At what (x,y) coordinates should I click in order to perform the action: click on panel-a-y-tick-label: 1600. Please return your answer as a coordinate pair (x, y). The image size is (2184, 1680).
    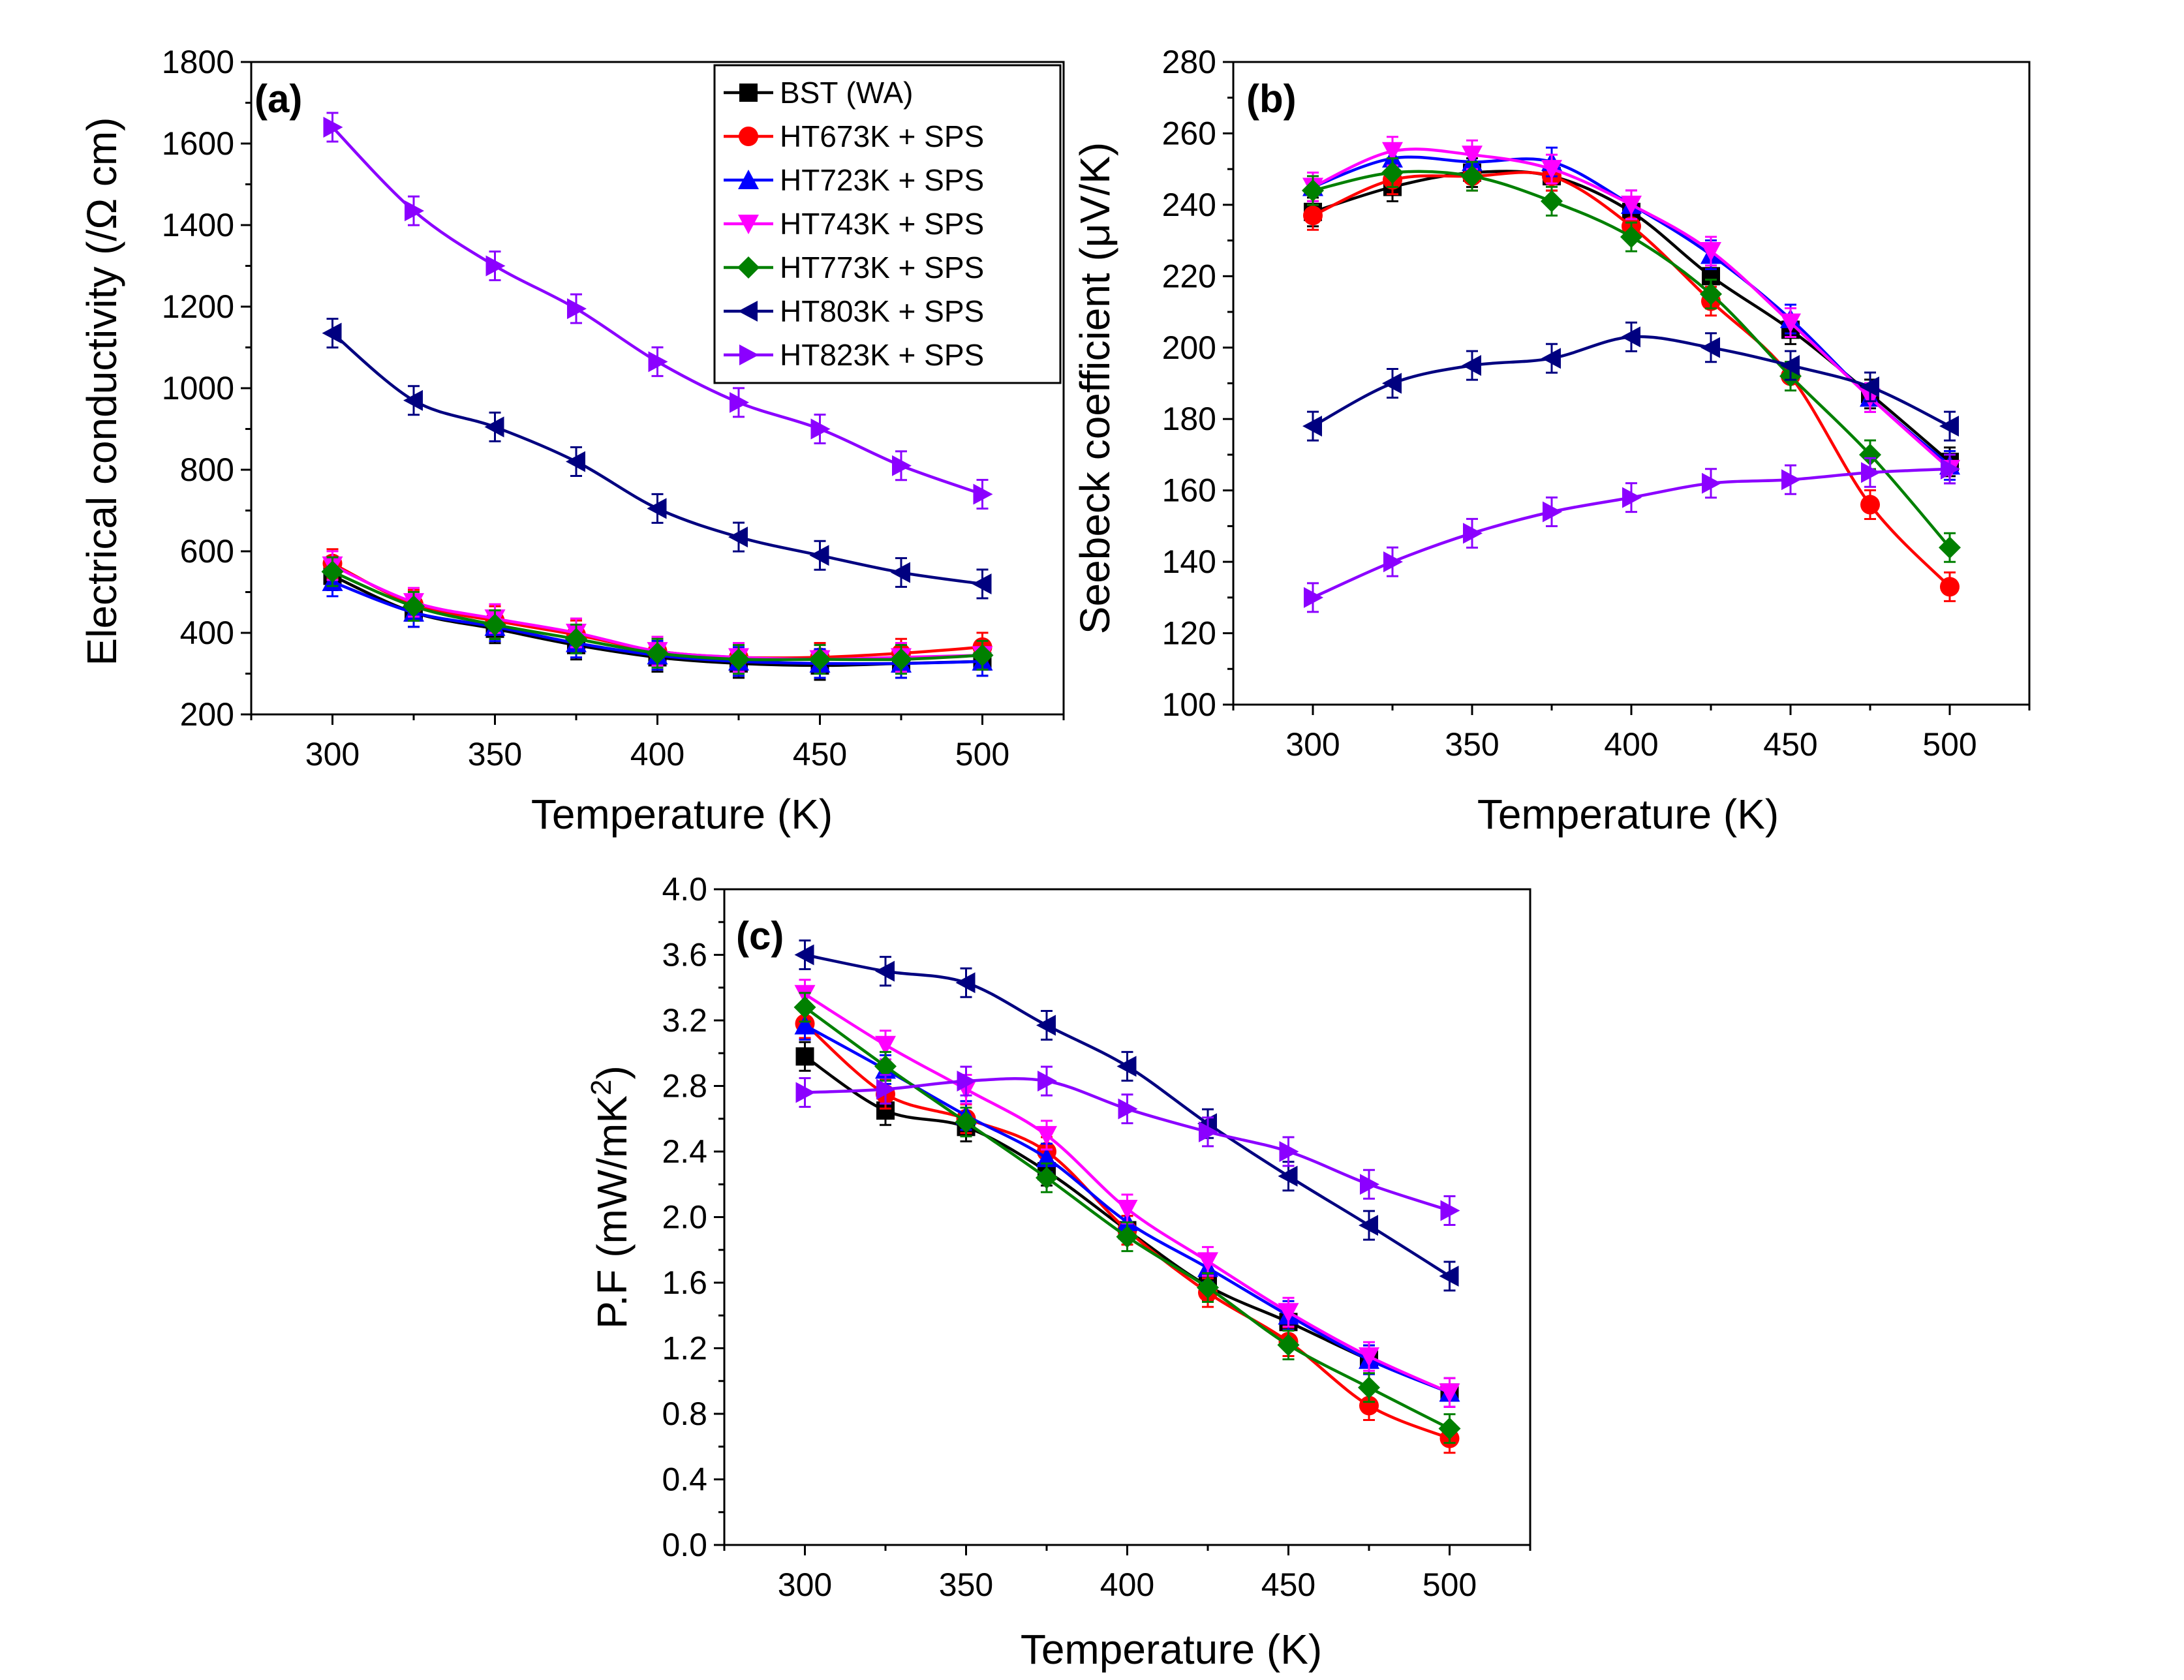
    Looking at the image, I should click on (198, 144).